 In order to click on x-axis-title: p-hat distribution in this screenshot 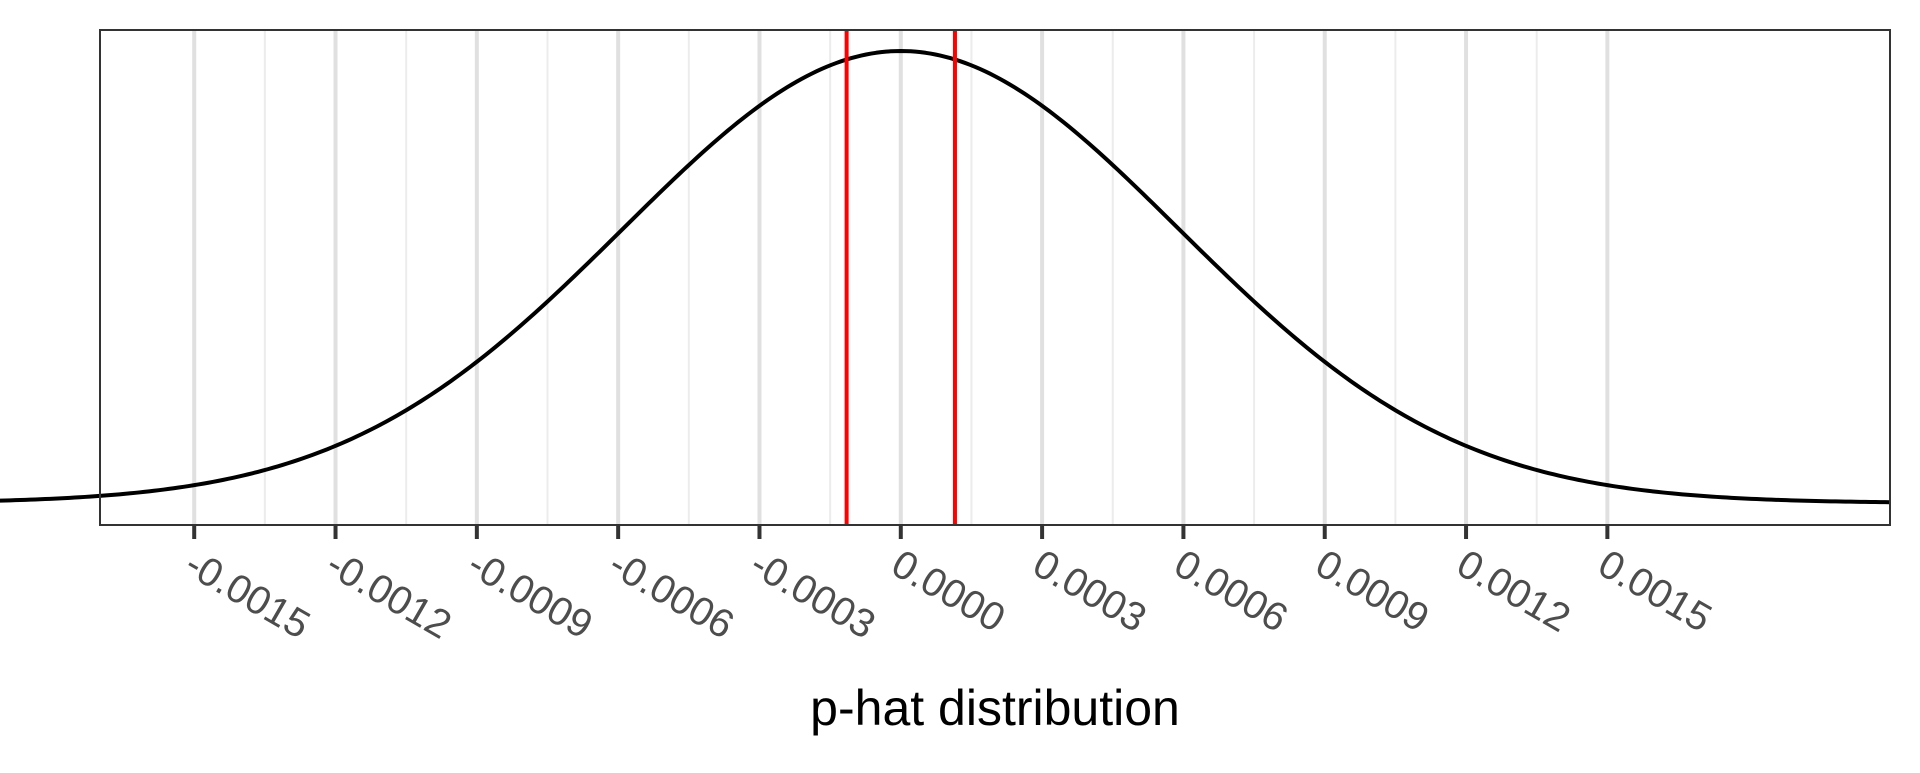, I will do `click(995, 708)`.